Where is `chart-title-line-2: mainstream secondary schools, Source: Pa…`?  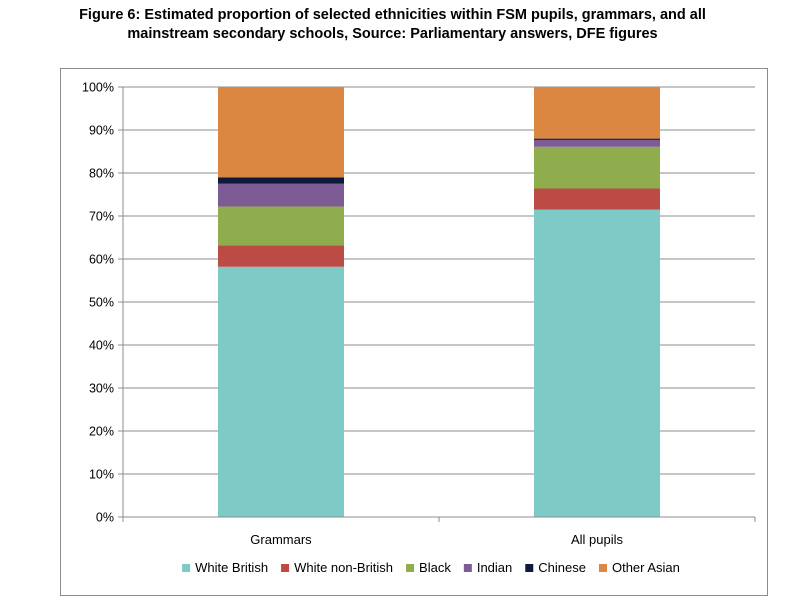
chart-title-line-2: mainstream secondary schools, Source: Pa… is located at coordinates (392, 34).